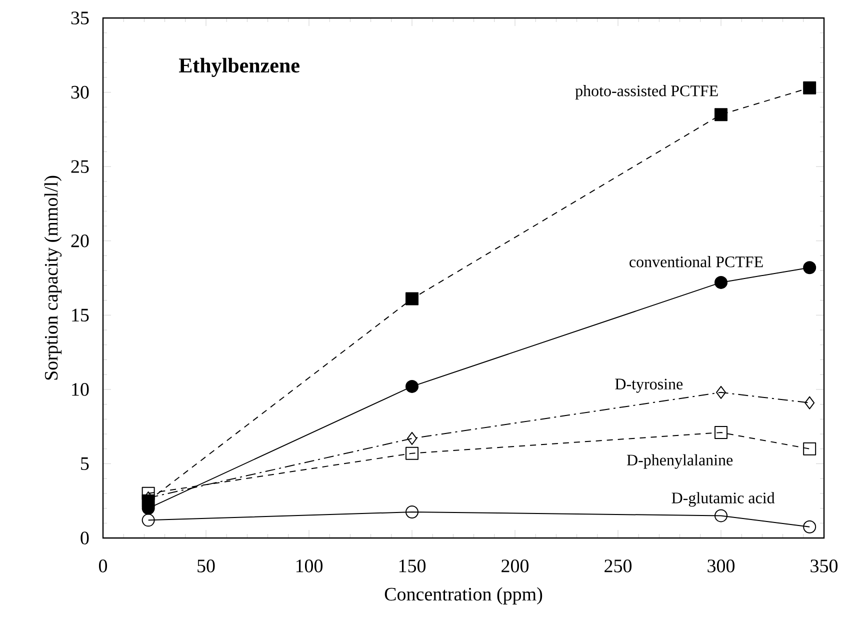 The width and height of the screenshot is (846, 630). Describe the element at coordinates (412, 566) in the screenshot. I see `x-tick-label: 150` at that location.